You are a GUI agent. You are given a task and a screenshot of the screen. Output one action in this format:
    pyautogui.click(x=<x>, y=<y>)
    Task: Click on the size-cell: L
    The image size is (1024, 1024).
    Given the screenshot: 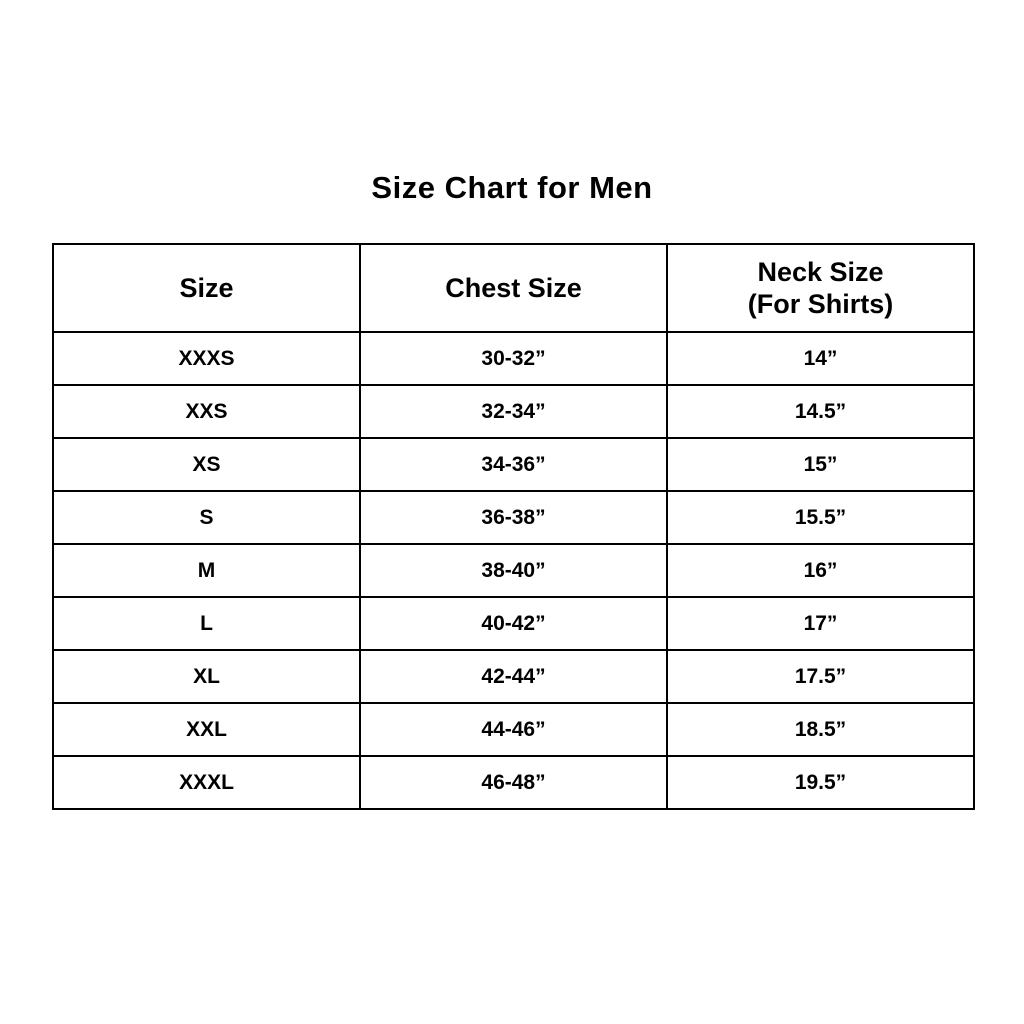 What is the action you would take?
    pyautogui.click(x=206, y=623)
    